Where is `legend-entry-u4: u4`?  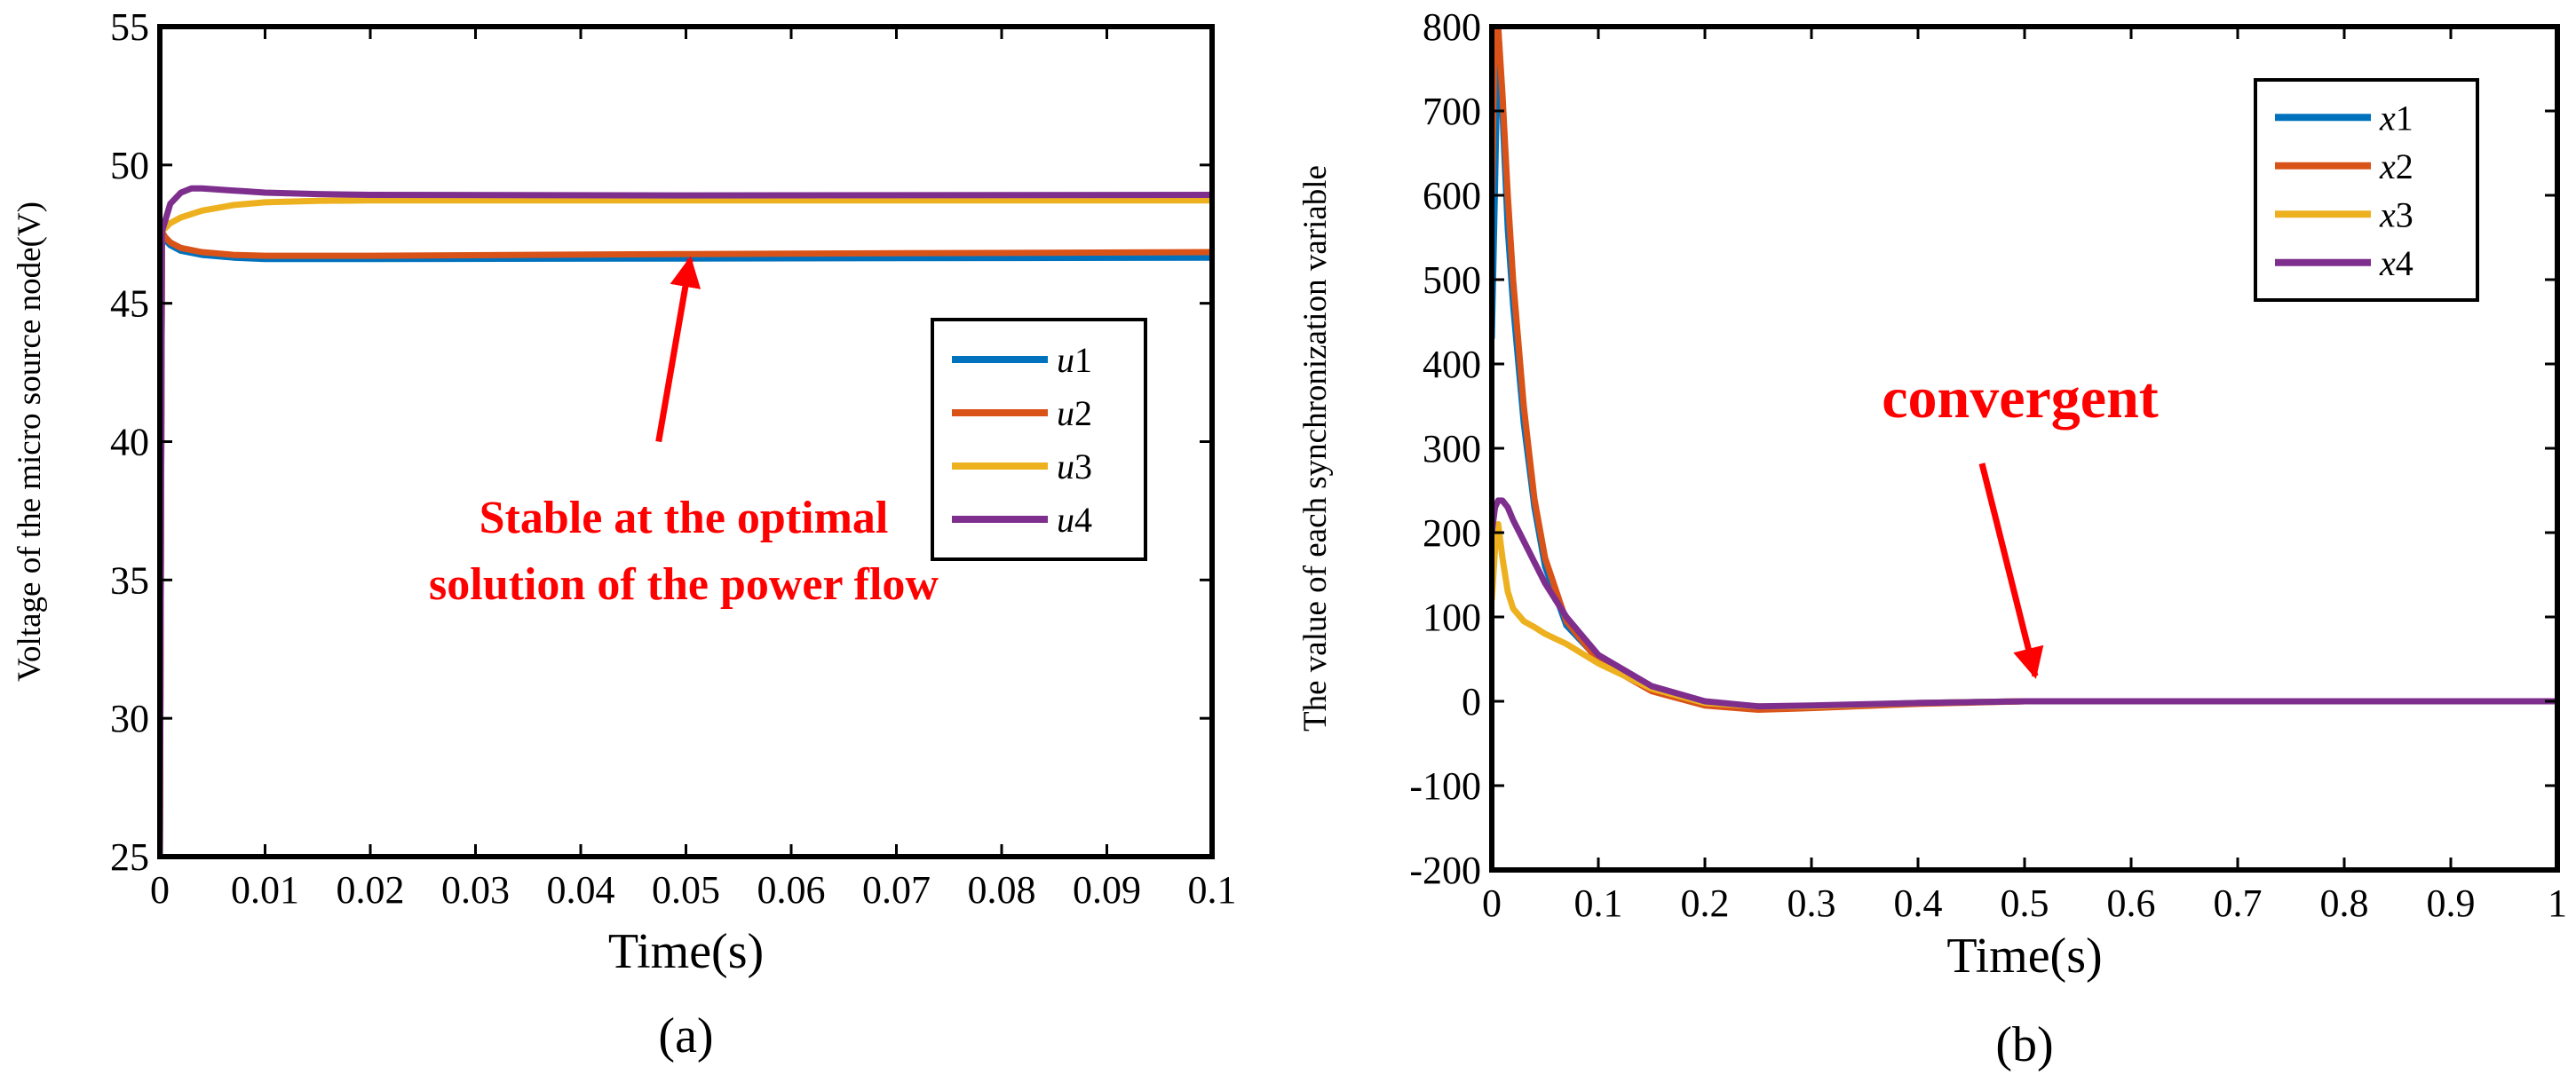
legend-entry-u4: u4 is located at coordinates (1074, 520).